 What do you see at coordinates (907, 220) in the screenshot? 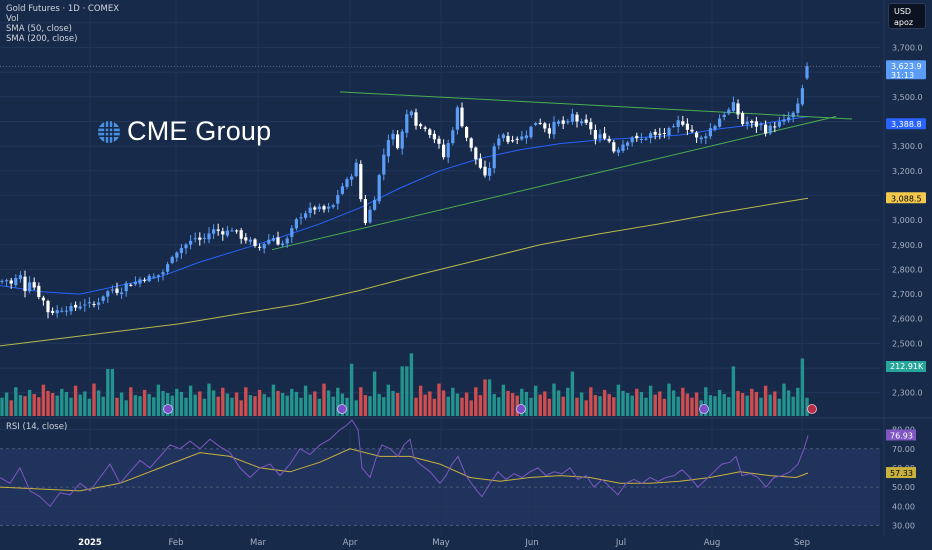
I see `y-tick-label: 3,000.0` at bounding box center [907, 220].